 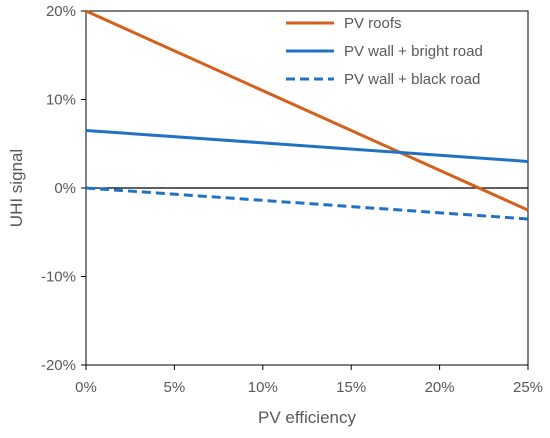 What do you see at coordinates (61, 100) in the screenshot?
I see `y-tick-label: 10%` at bounding box center [61, 100].